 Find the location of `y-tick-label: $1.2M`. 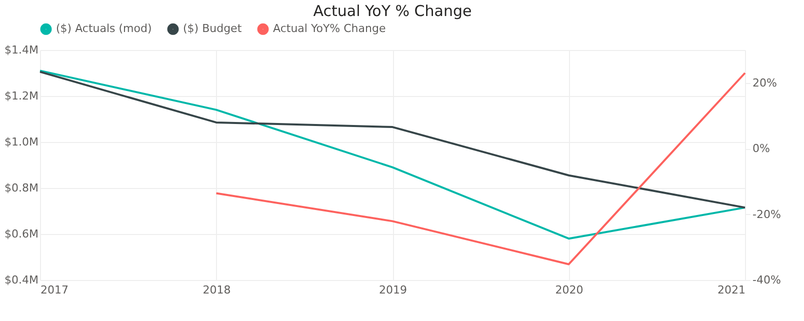

y-tick-label: $1.2M is located at coordinates (21, 96).